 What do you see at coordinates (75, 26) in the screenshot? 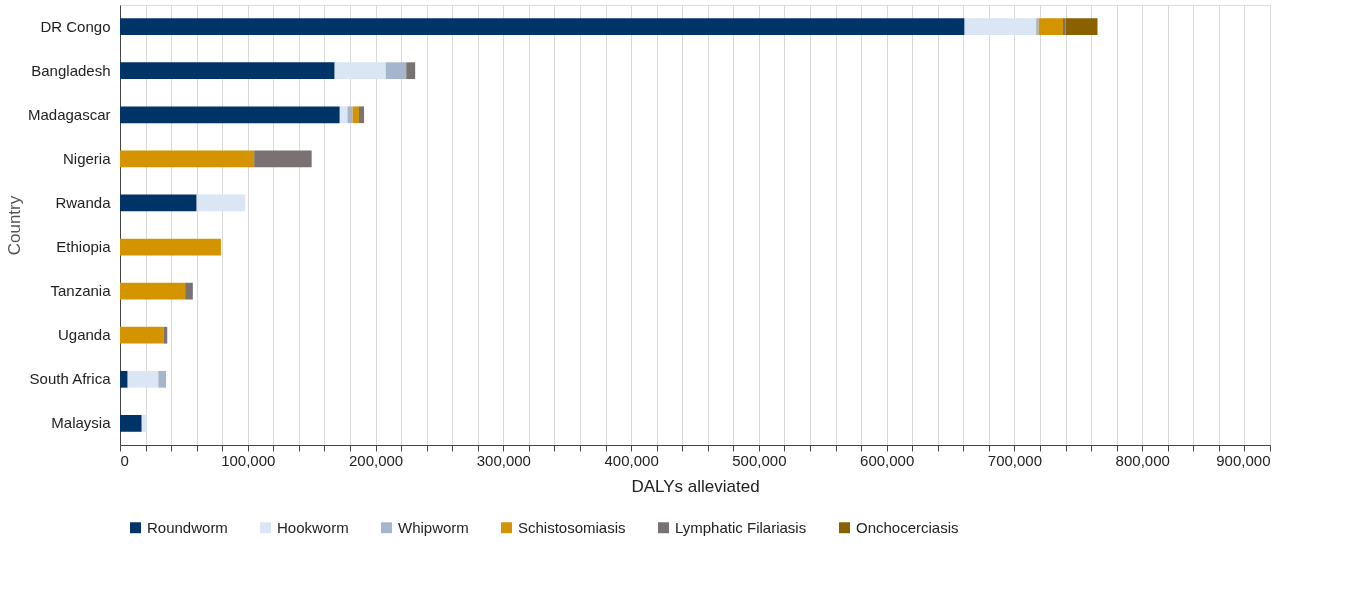
I see `y-tick-label: DR Congo` at bounding box center [75, 26].